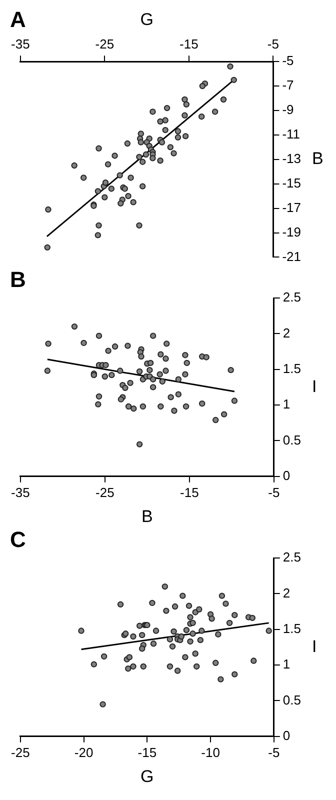  I want to click on y-tick-label: -13, so click(292, 158).